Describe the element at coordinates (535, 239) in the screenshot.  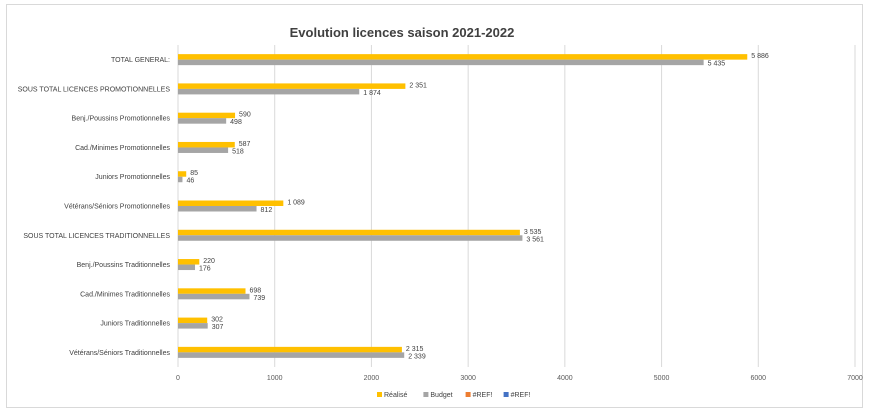
I see `data-label-budget: 3 561` at that location.